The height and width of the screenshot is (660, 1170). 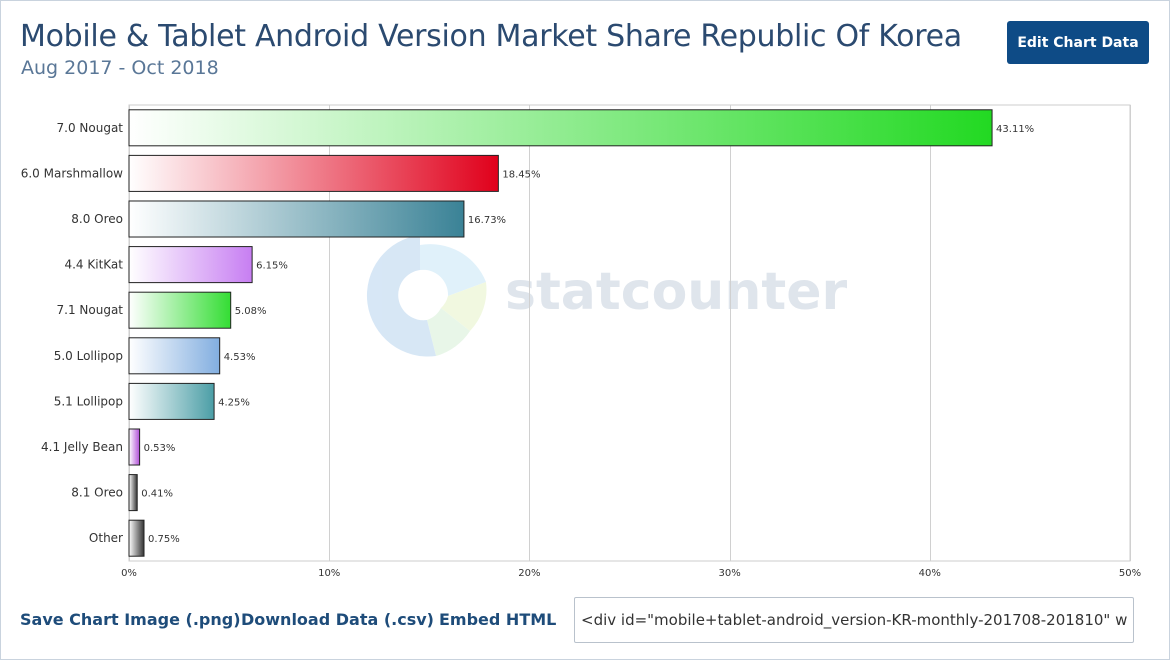 What do you see at coordinates (240, 357) in the screenshot?
I see `value-label: 4.53%` at bounding box center [240, 357].